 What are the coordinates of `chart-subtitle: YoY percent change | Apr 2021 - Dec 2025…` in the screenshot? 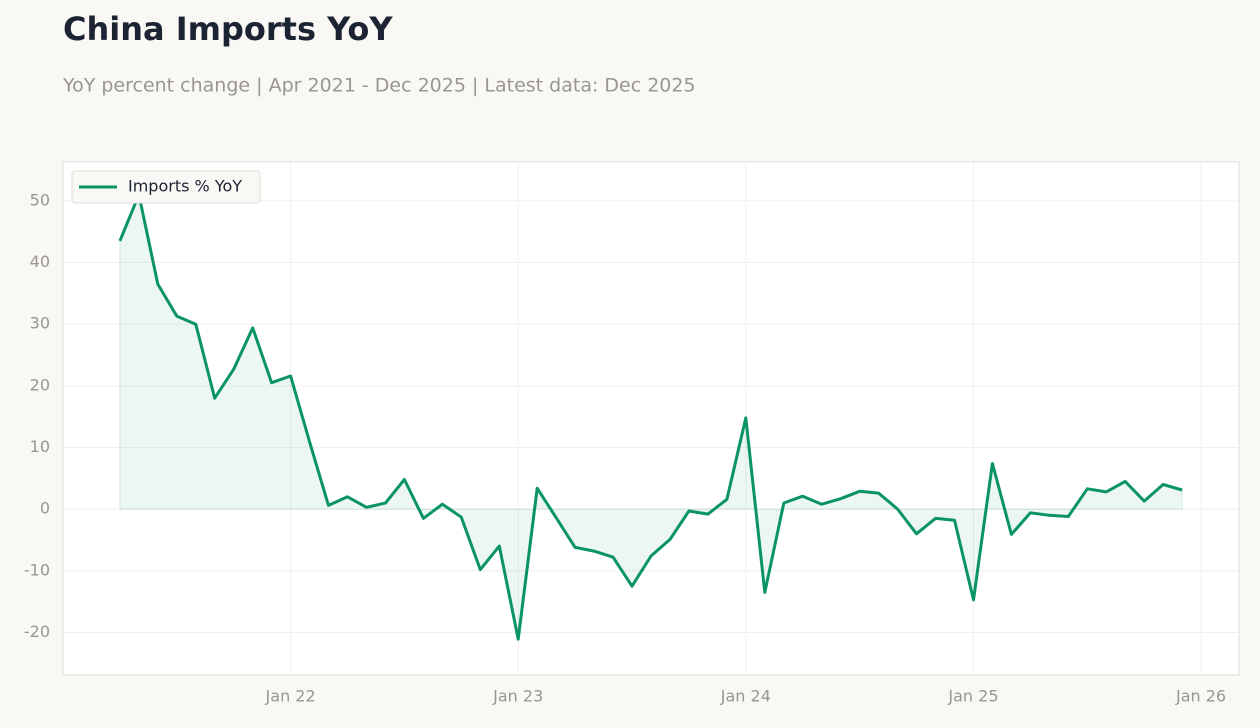 It's located at (379, 86).